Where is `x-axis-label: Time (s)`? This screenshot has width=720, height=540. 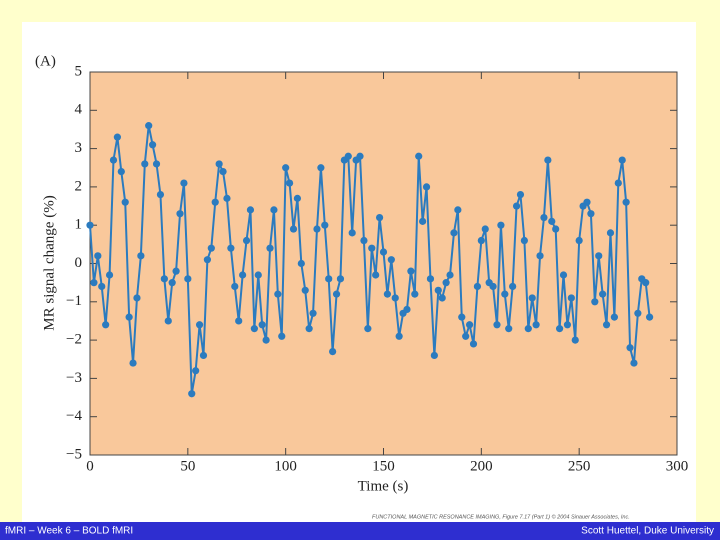
x-axis-label: Time (s) is located at coordinates (383, 486).